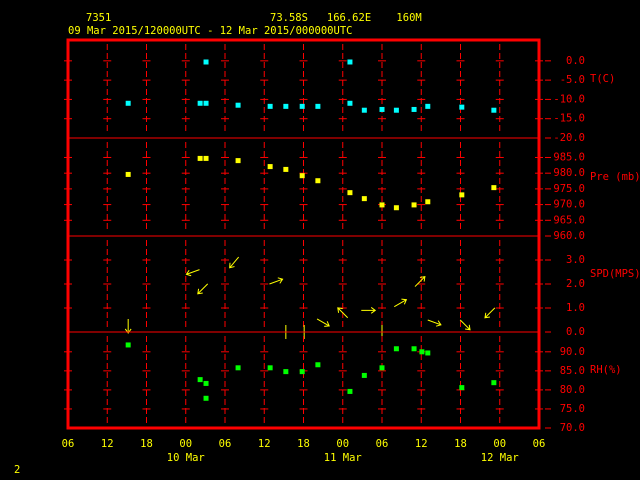 The width and height of the screenshot is (640, 480). I want to click on y-tick-label: 85.0, so click(572, 371).